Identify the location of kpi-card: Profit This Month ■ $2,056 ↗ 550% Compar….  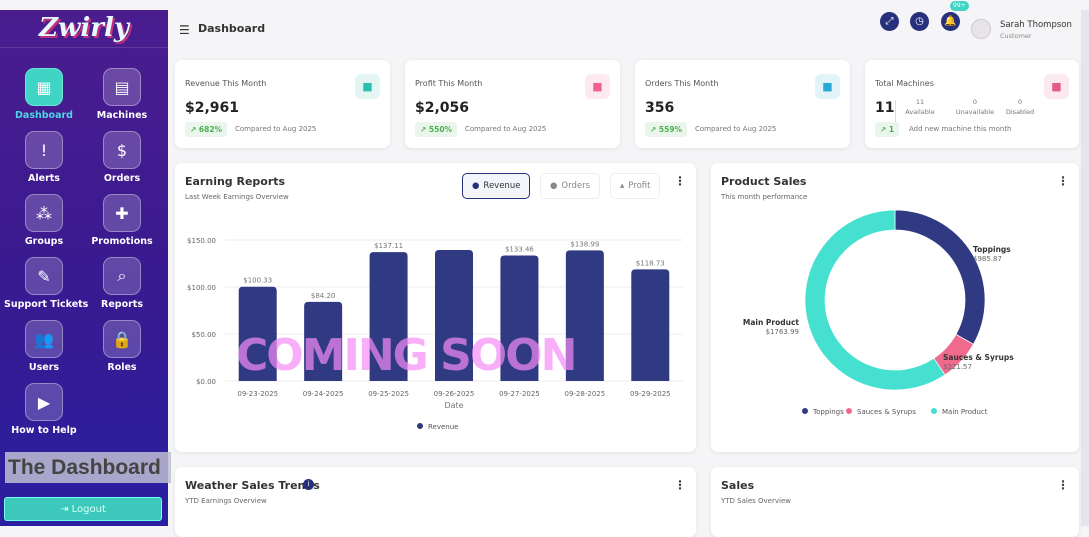
(512, 104).